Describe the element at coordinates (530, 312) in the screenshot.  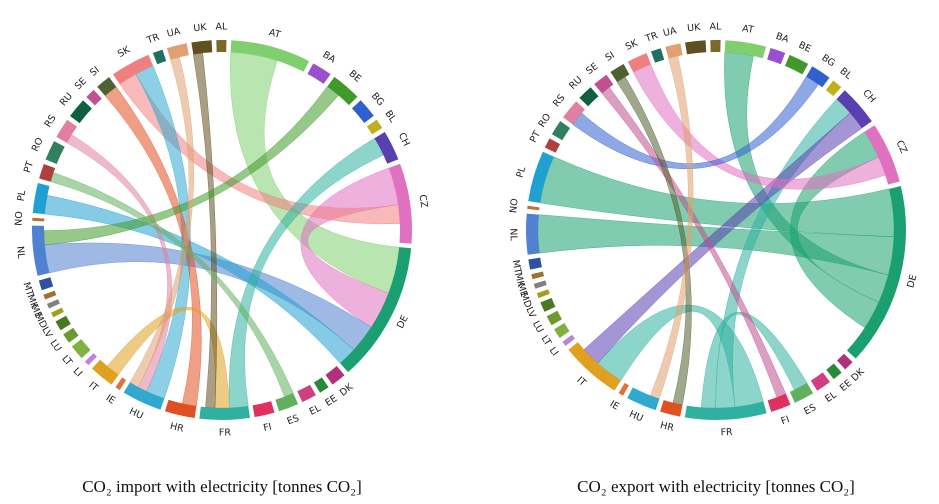
I see `node-label: LV` at that location.